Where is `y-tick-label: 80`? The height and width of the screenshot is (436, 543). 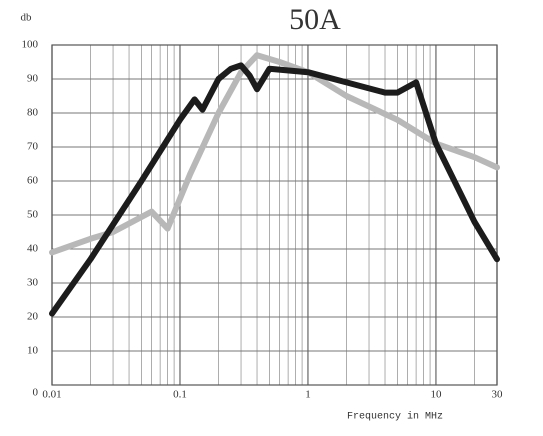
y-tick-label: 80 is located at coordinates (33, 113).